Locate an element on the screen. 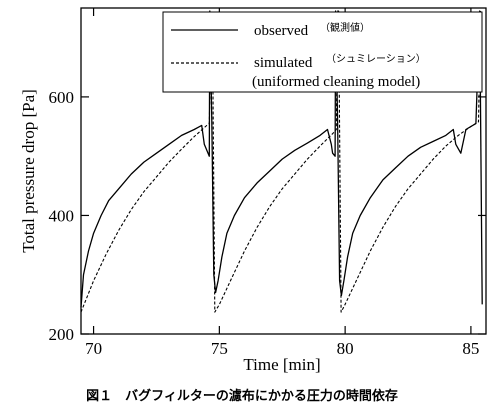 The height and width of the screenshot is (410, 501). y-tick-label: 400 is located at coordinates (62, 215).